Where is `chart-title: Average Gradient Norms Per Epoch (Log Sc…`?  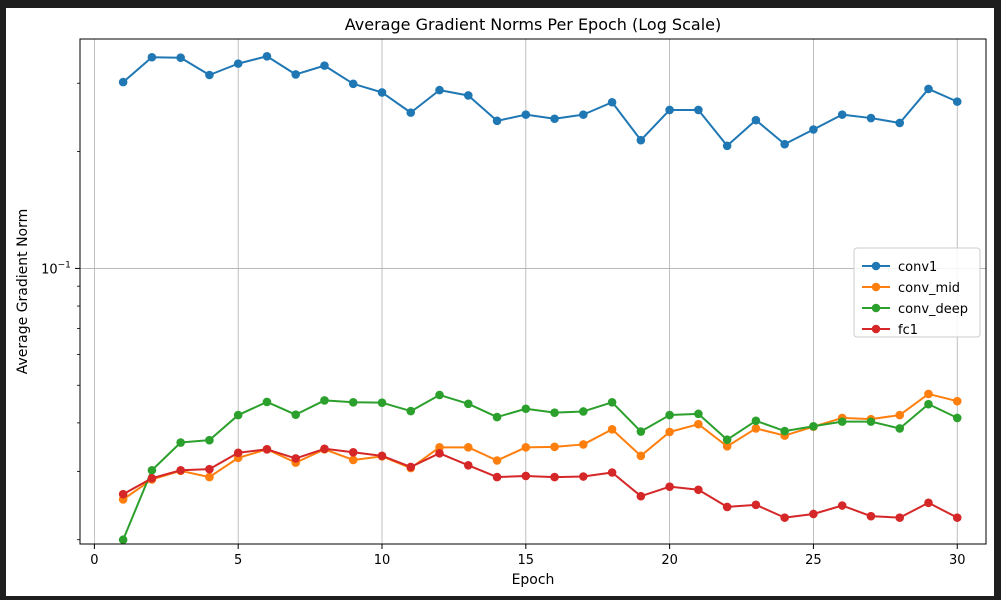
chart-title: Average Gradient Norms Per Epoch (Log Sc… is located at coordinates (533, 24).